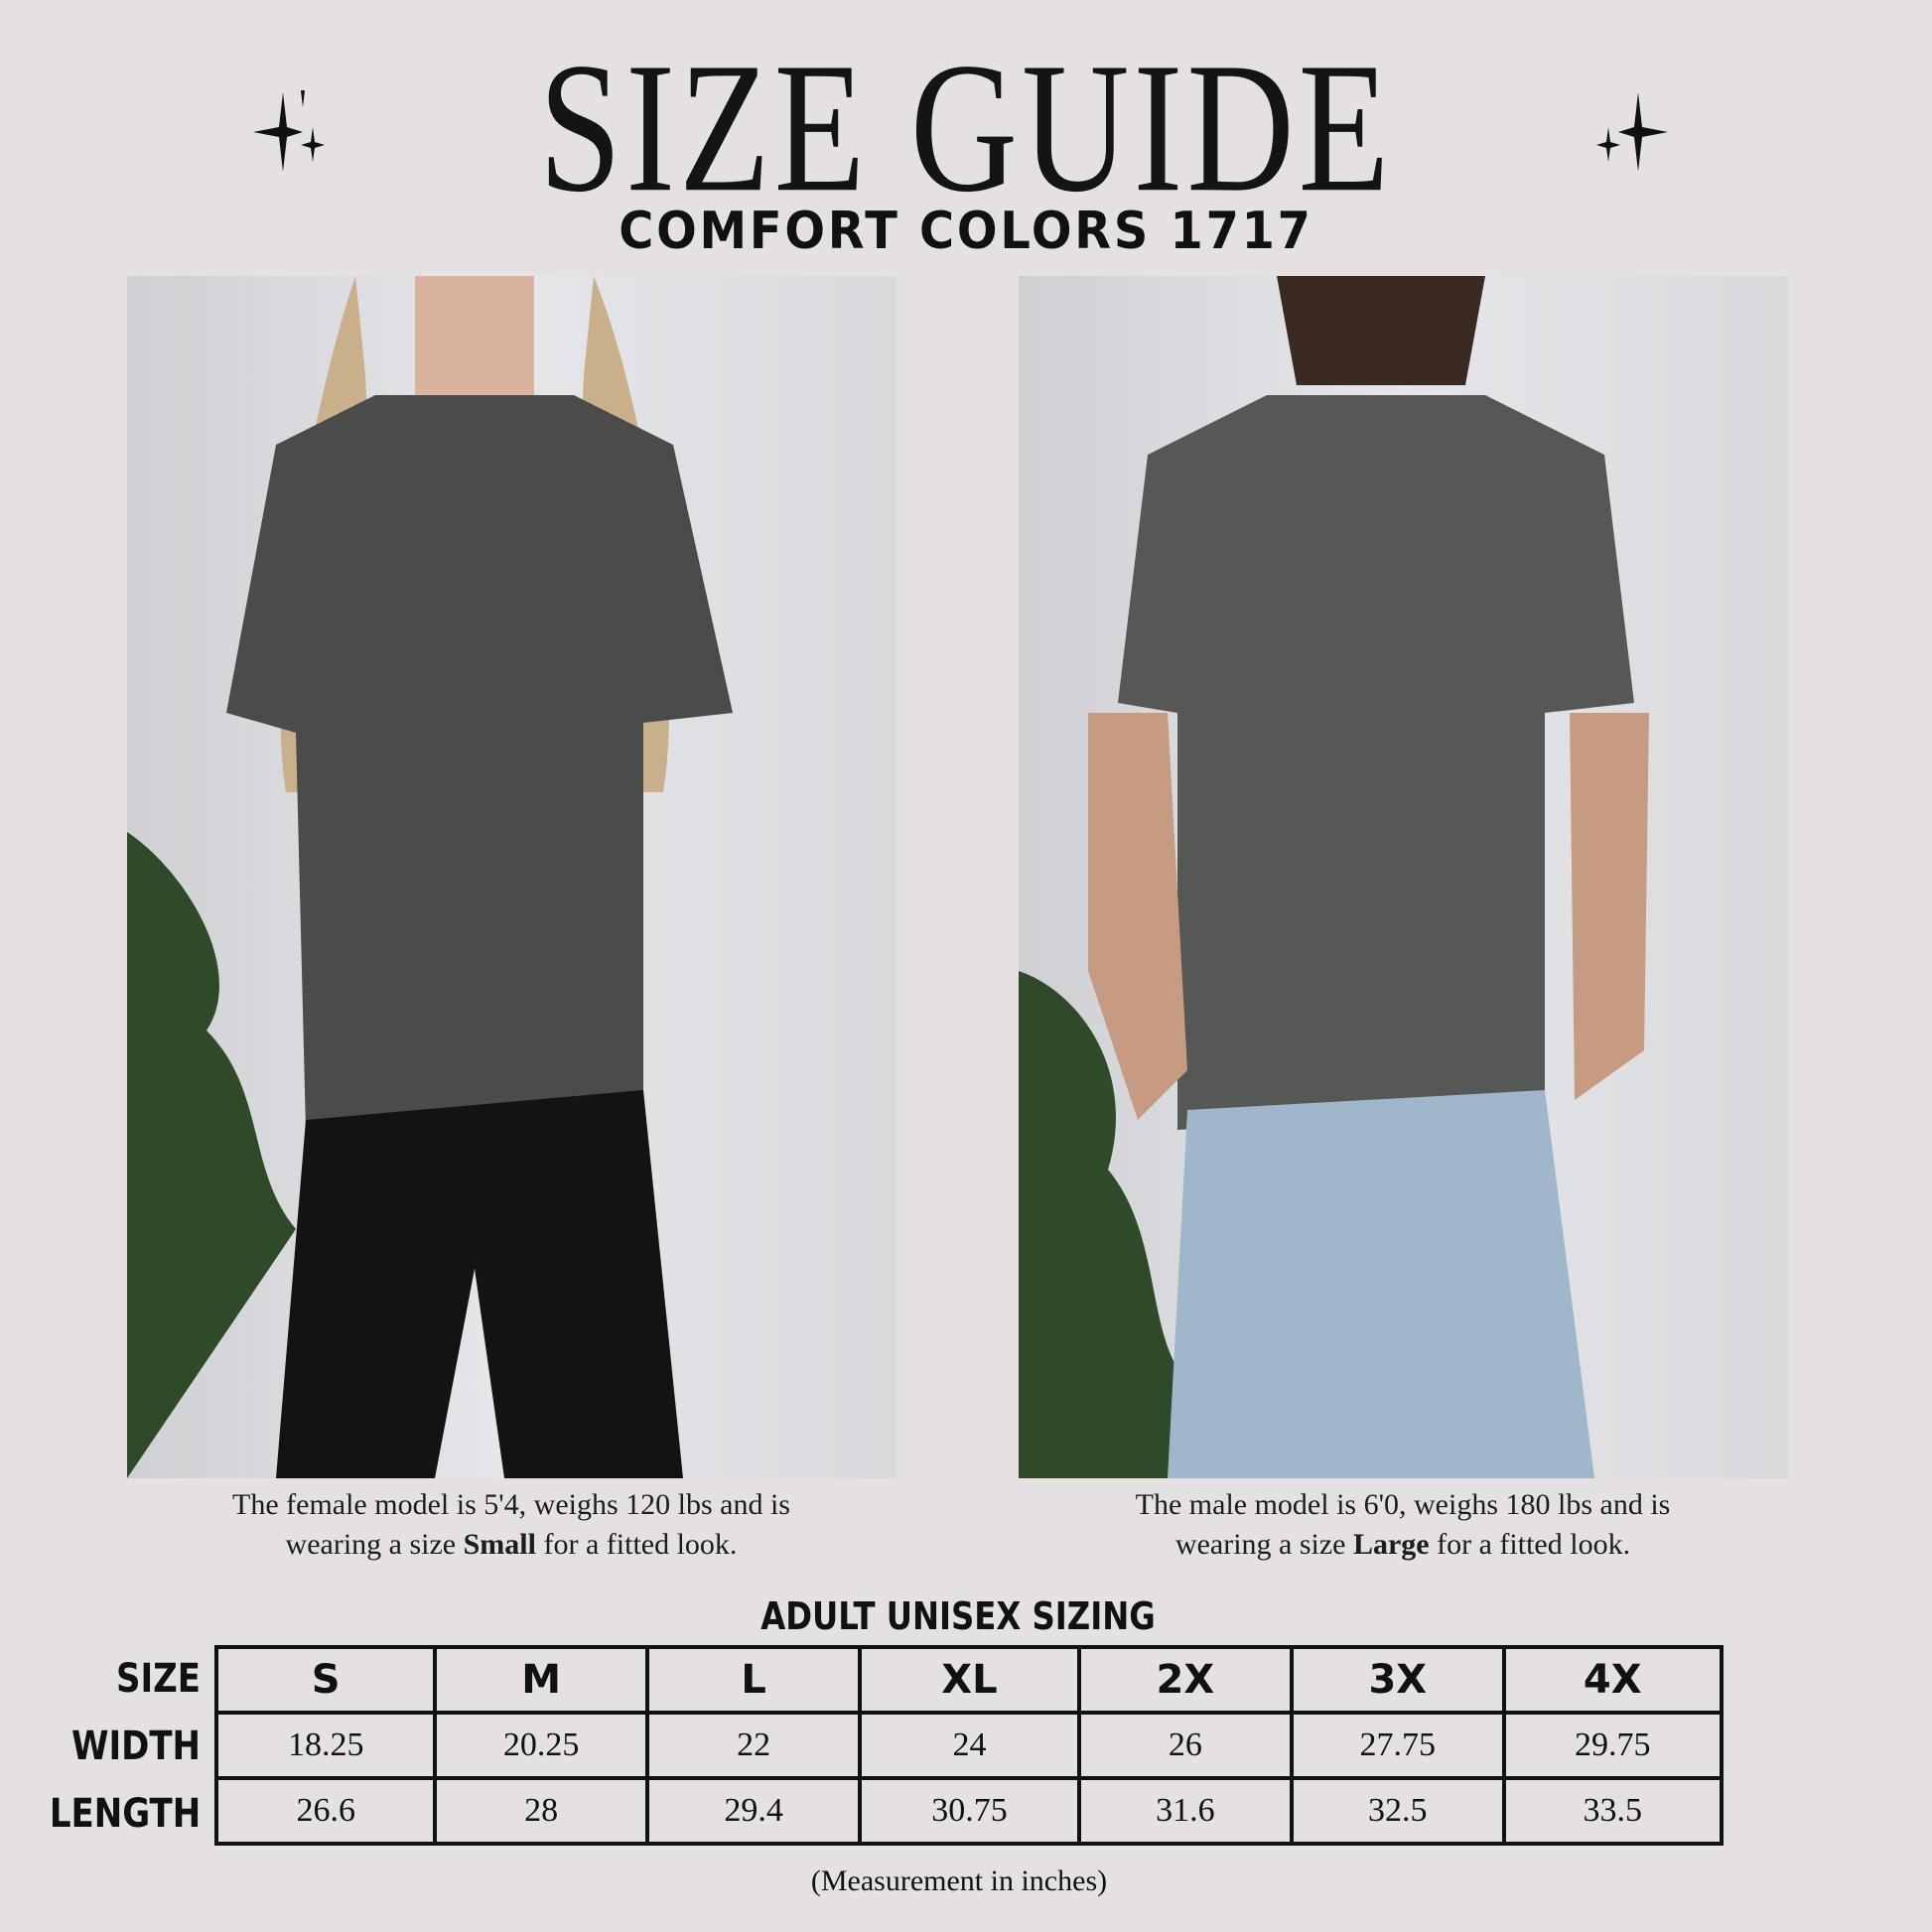 Image resolution: width=1932 pixels, height=1932 pixels. I want to click on table-cell: 29.75, so click(1613, 1746).